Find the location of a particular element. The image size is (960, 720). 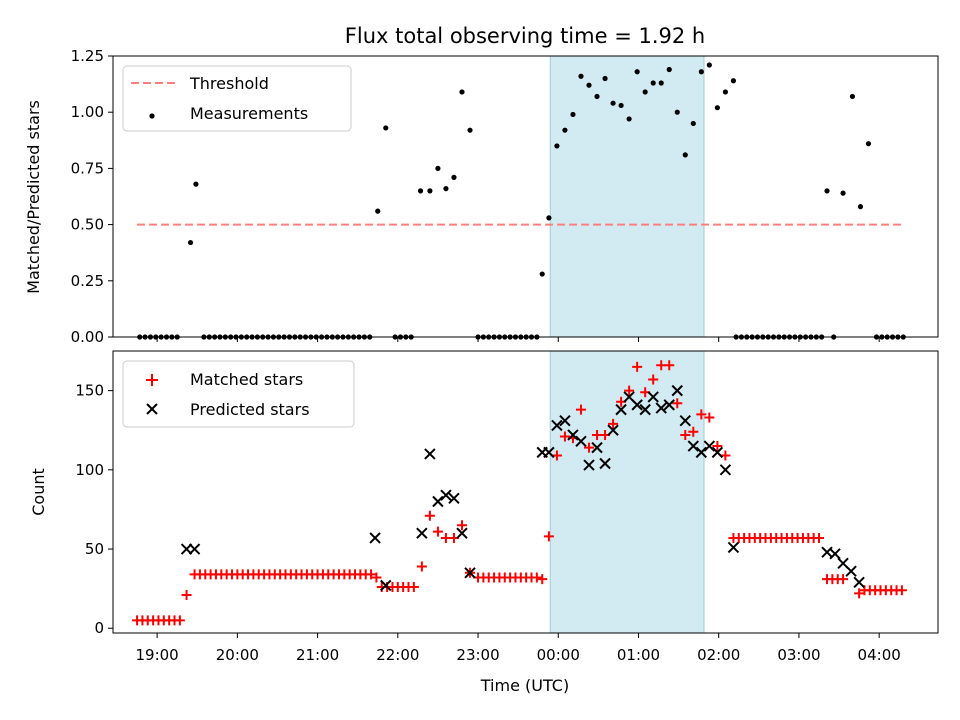

x-tick-label: 01:00 is located at coordinates (638, 655).